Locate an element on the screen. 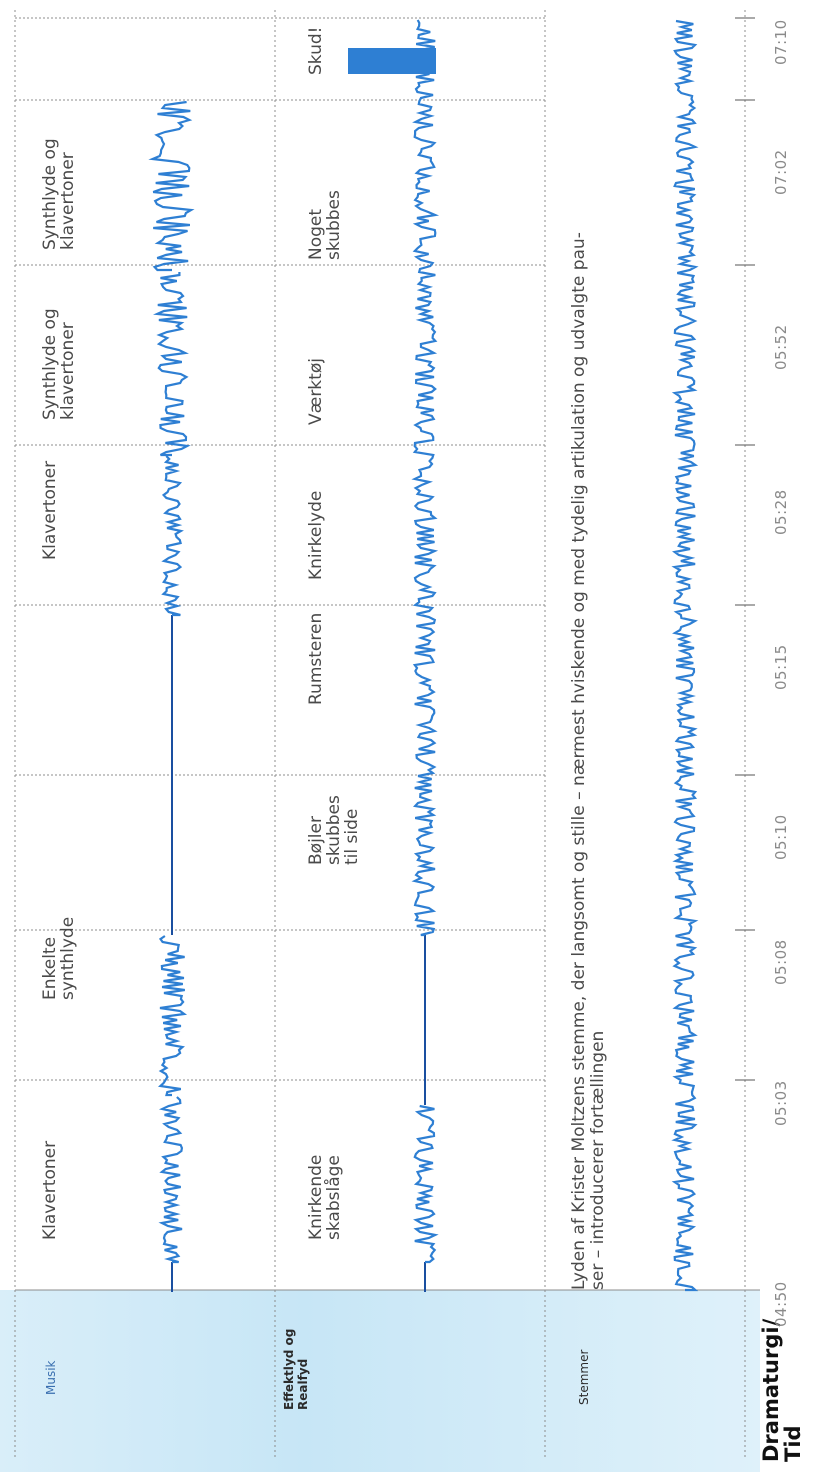  musik-segment-1: Klavertoner is located at coordinates (50, 1190).